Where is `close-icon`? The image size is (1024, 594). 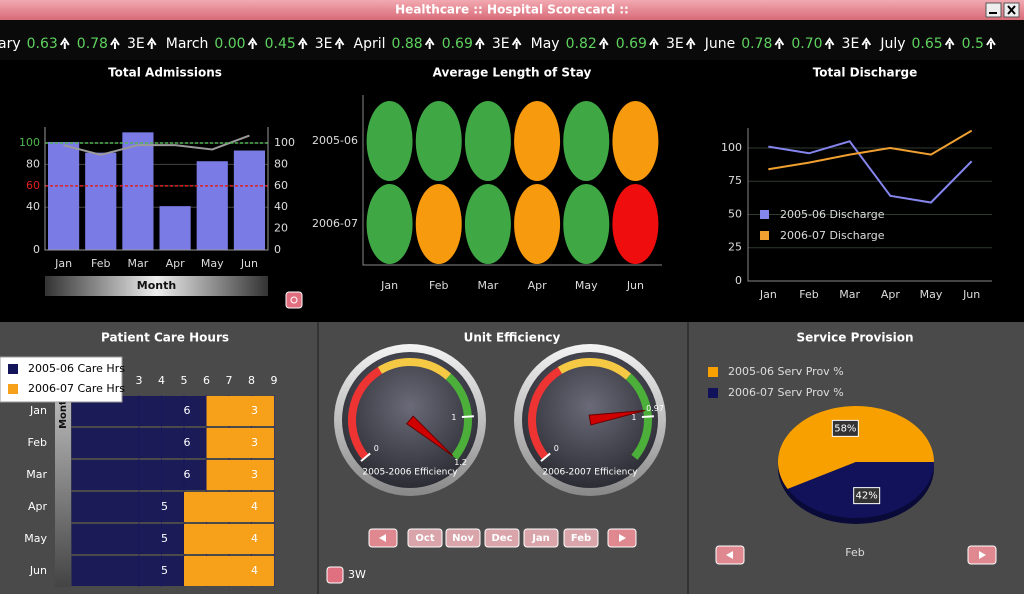 close-icon is located at coordinates (1011, 10).